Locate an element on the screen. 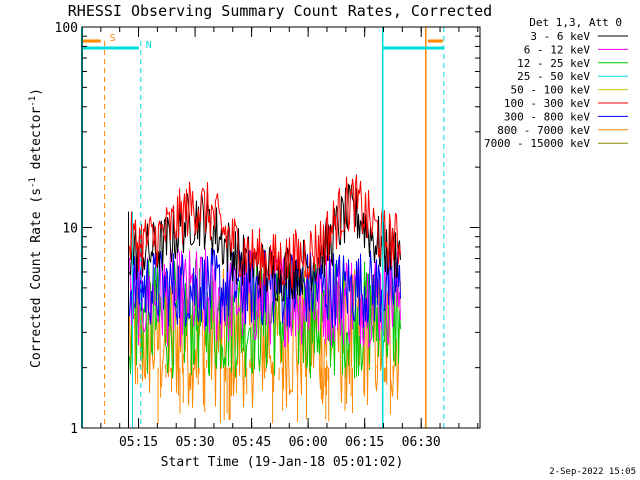  y-tick-label: 10 is located at coordinates (70, 229).